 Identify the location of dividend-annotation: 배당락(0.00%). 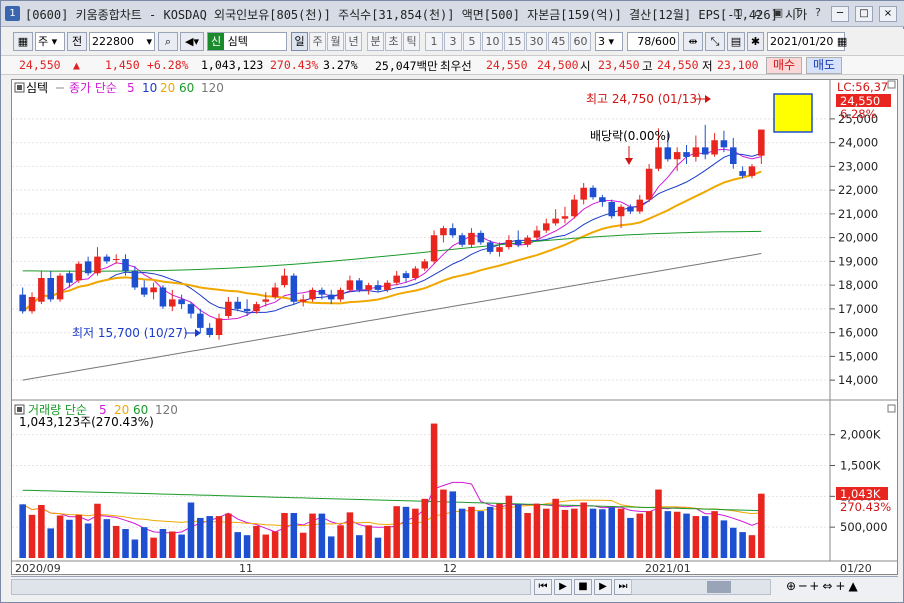
(630, 136).